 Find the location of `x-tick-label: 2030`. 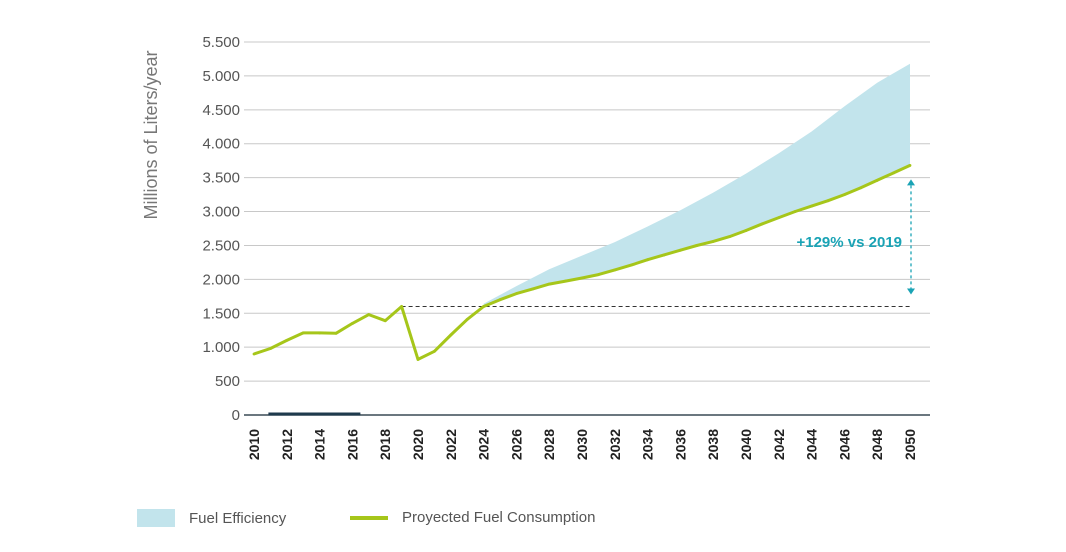

x-tick-label: 2030 is located at coordinates (582, 444).